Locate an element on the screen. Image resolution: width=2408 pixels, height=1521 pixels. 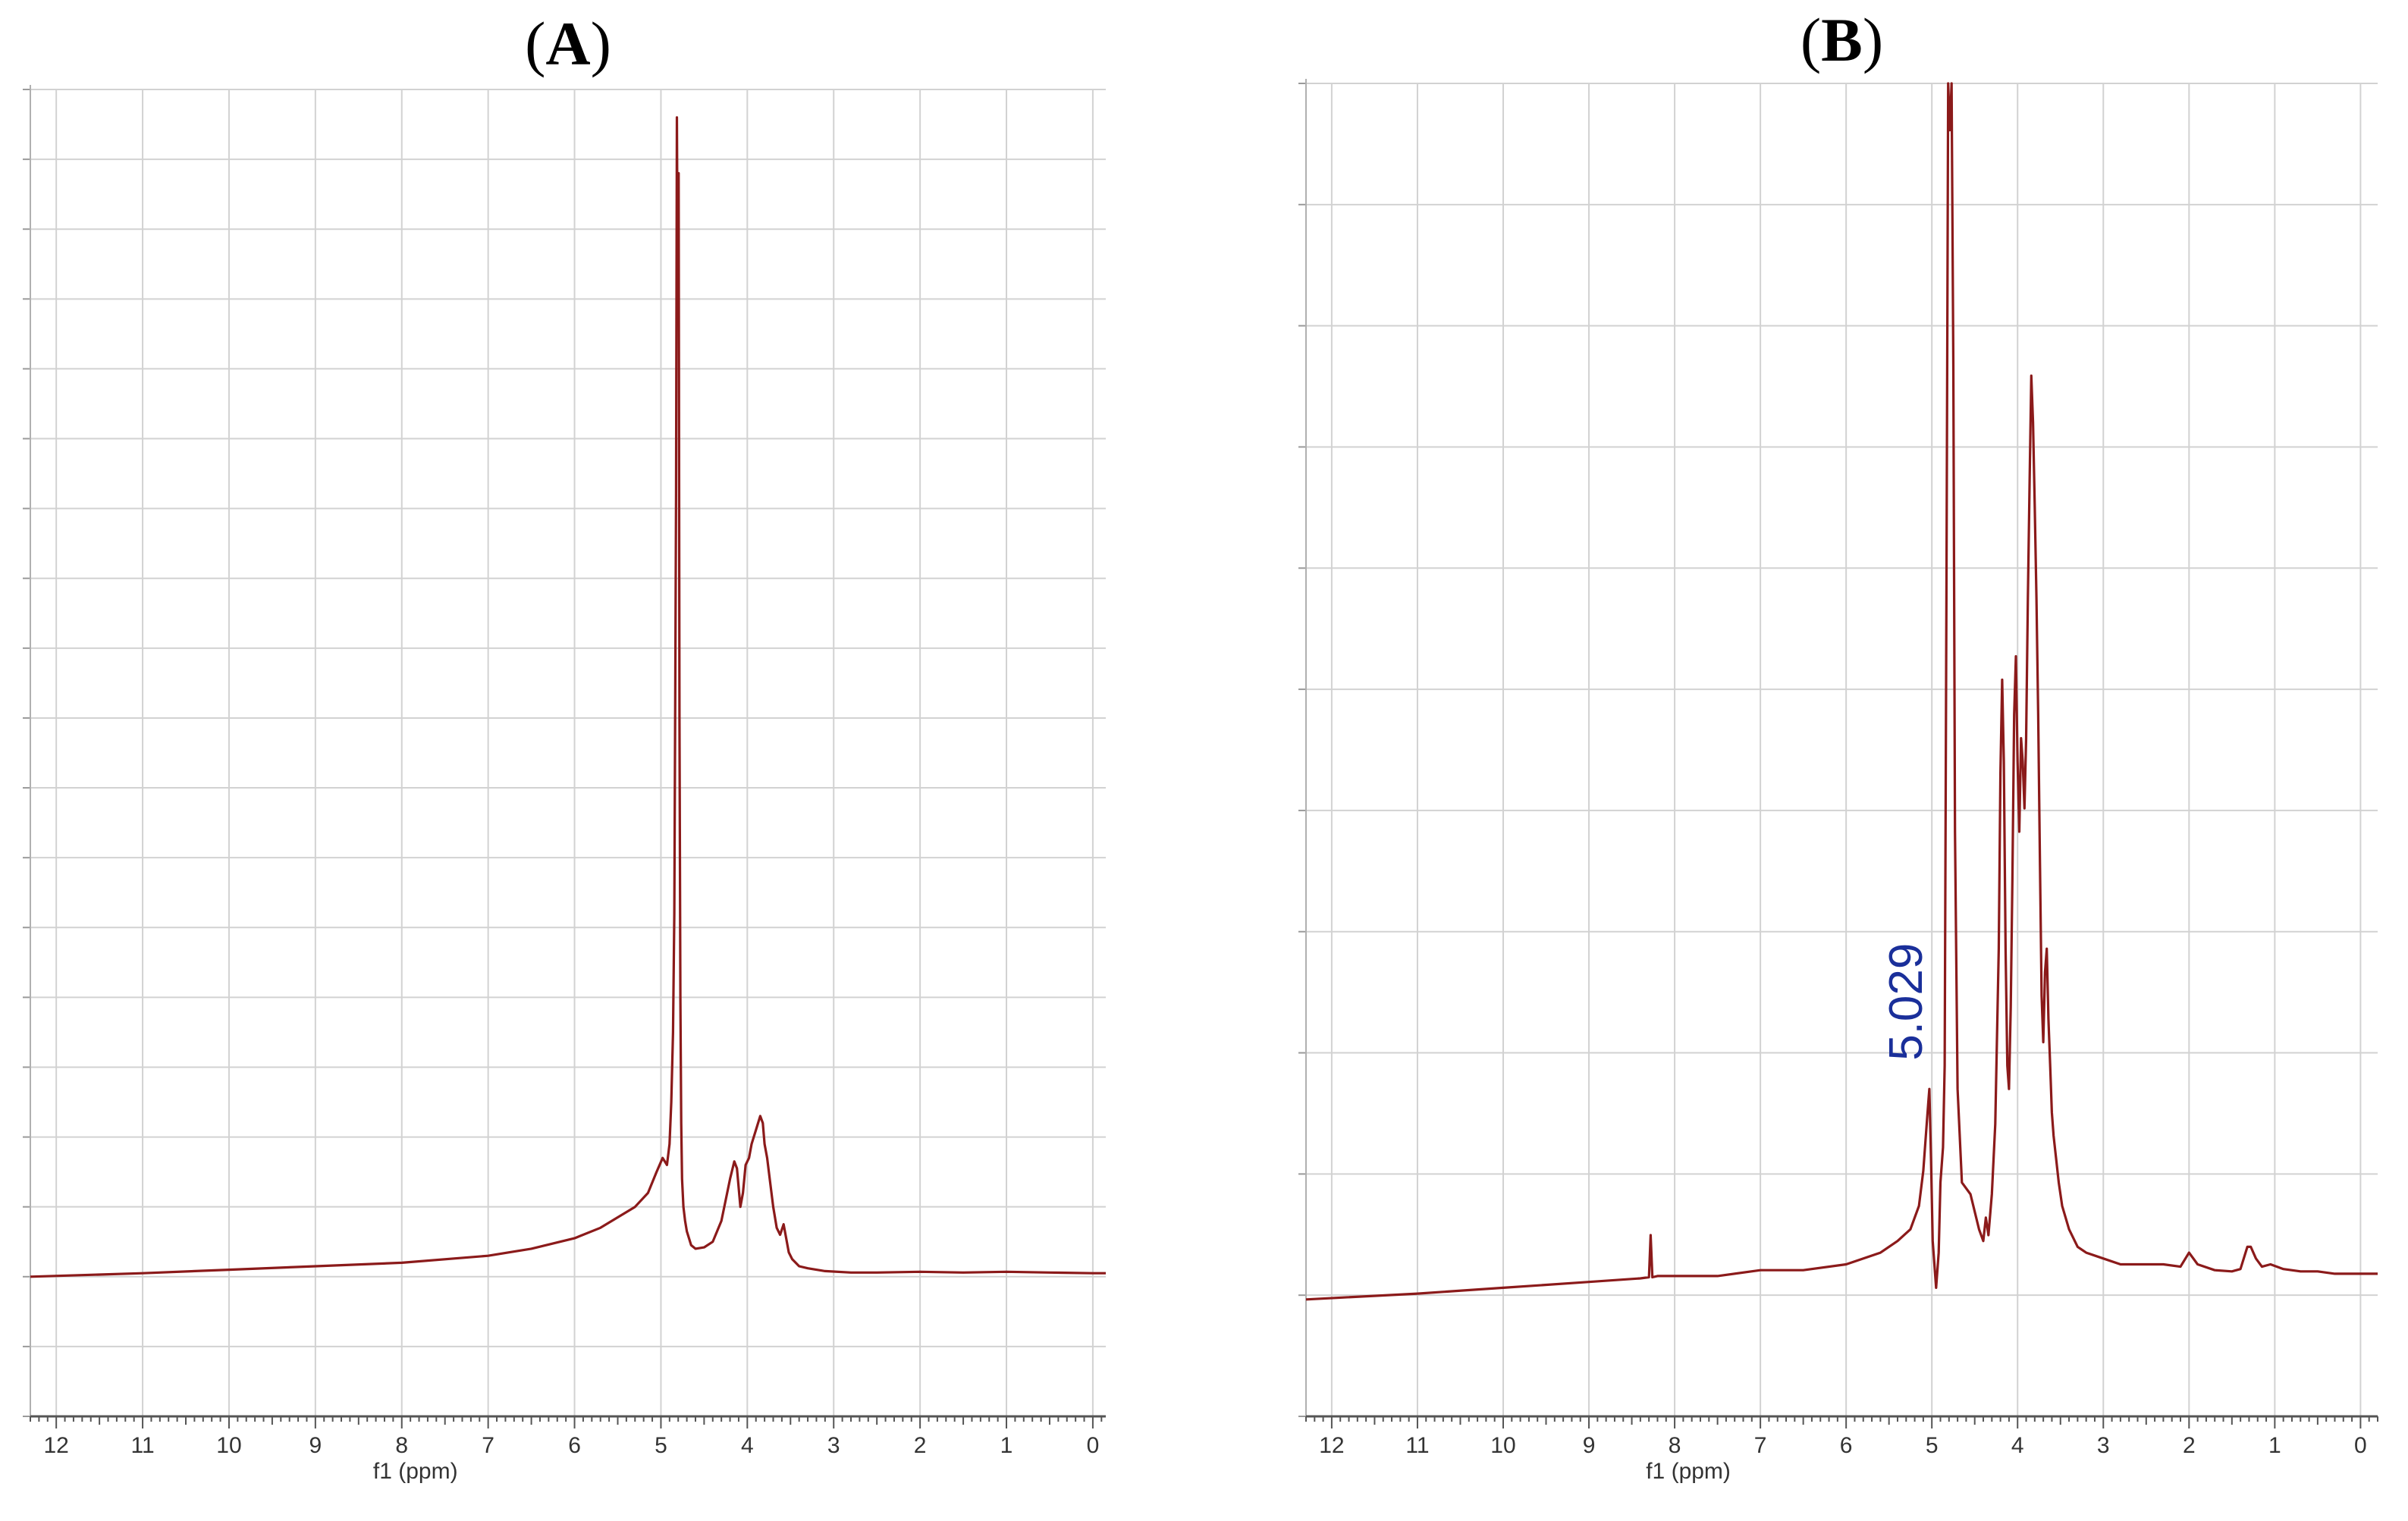
peak-label: 5.029 is located at coordinates (1906, 1002).